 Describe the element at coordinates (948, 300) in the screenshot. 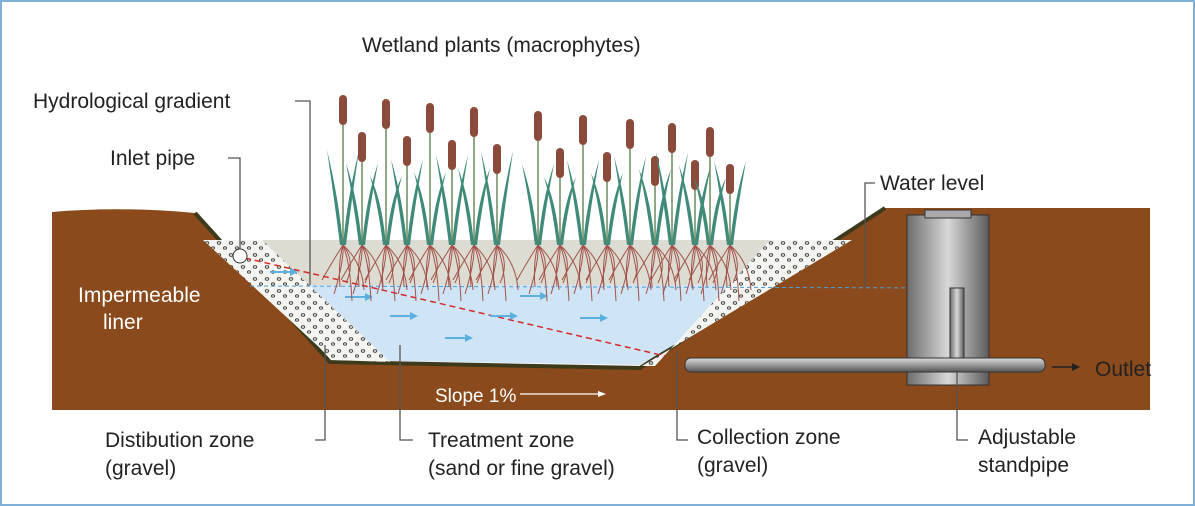

I see `standpipe-chamber` at that location.